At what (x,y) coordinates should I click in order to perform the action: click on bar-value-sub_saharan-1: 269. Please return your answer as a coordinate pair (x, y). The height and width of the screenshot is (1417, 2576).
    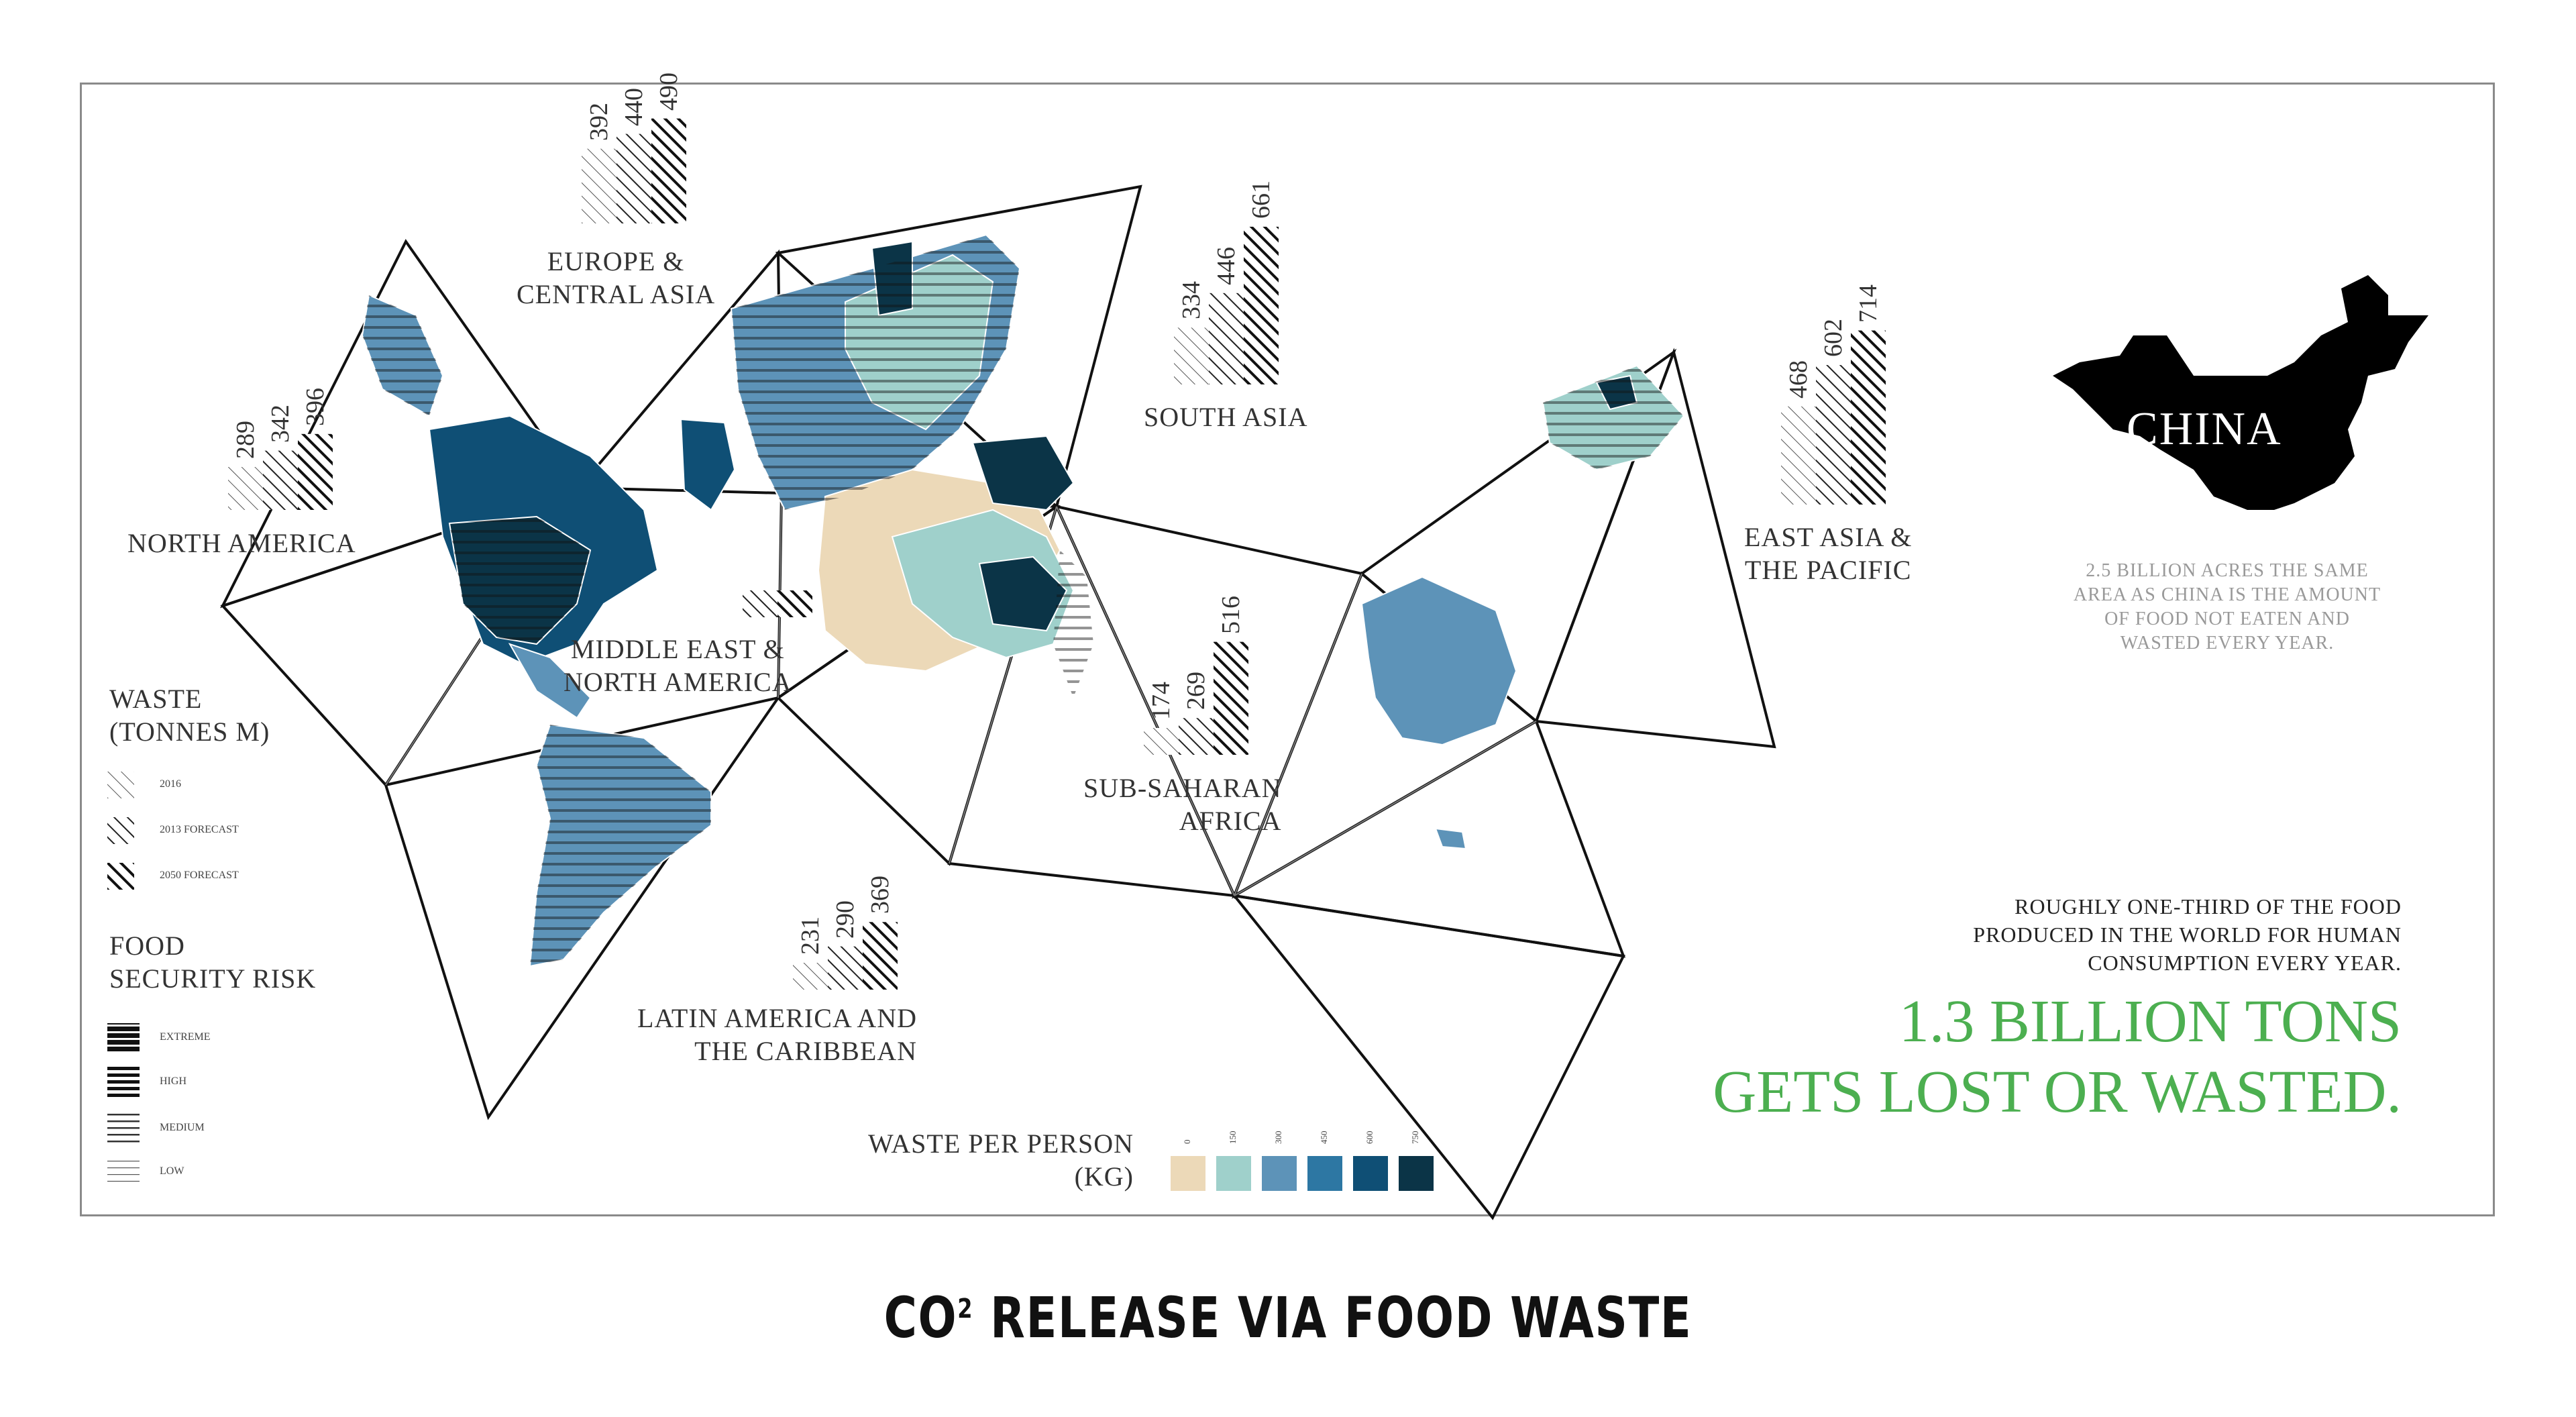
    Looking at the image, I should click on (1196, 692).